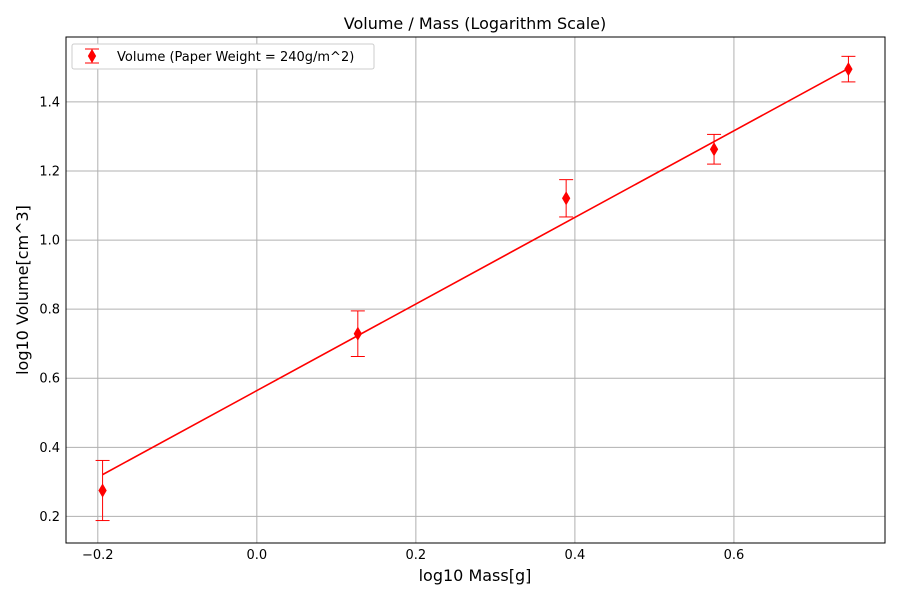 The width and height of the screenshot is (900, 600). What do you see at coordinates (49, 172) in the screenshot?
I see `y-tick-label: 1.2` at bounding box center [49, 172].